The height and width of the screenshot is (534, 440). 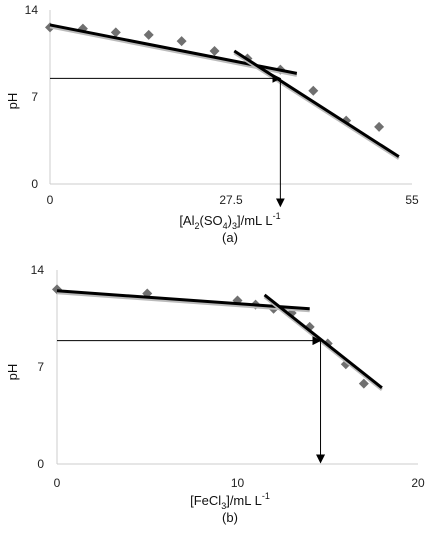 I want to click on x-tick-label: 20, so click(x=418, y=483).